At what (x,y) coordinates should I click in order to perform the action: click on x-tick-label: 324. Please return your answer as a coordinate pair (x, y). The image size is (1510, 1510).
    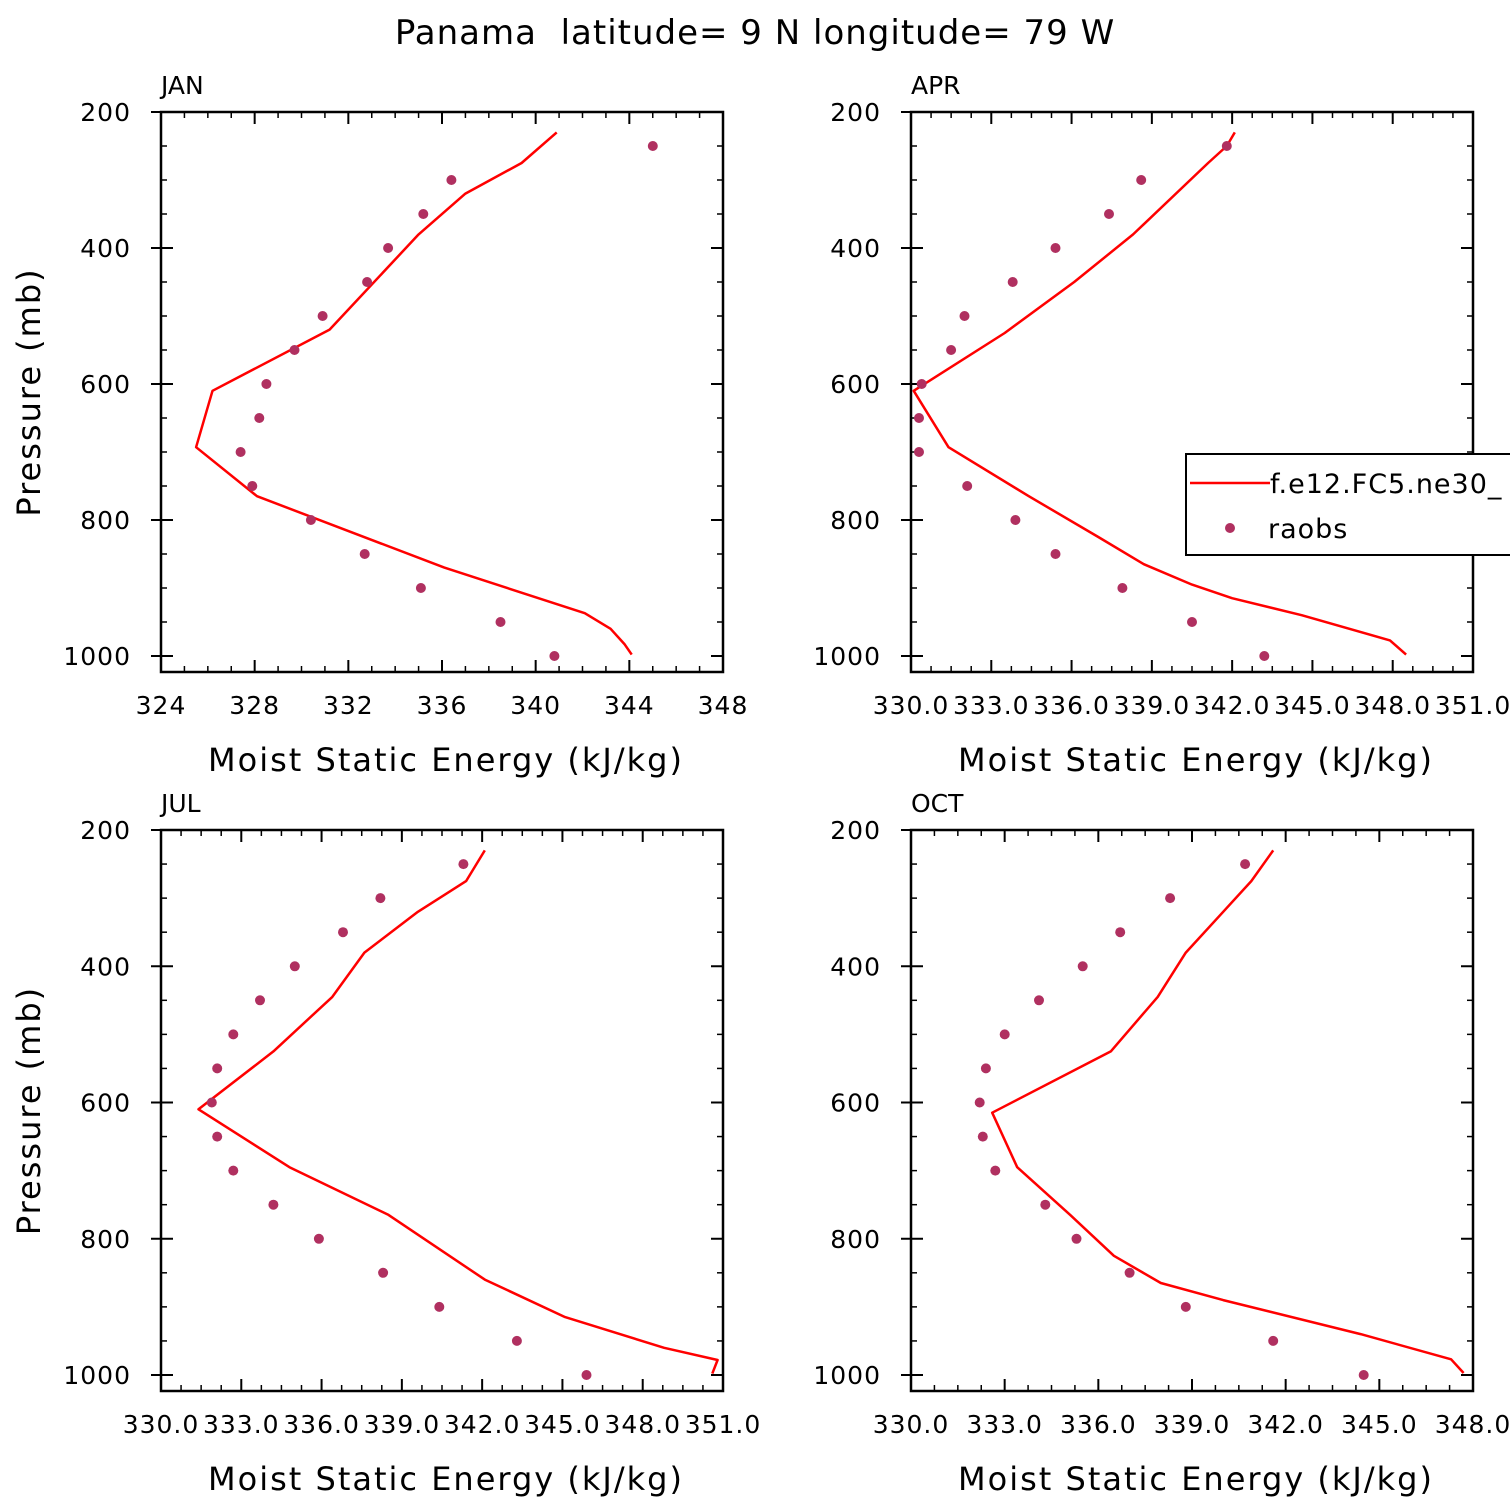
    Looking at the image, I should click on (161, 705).